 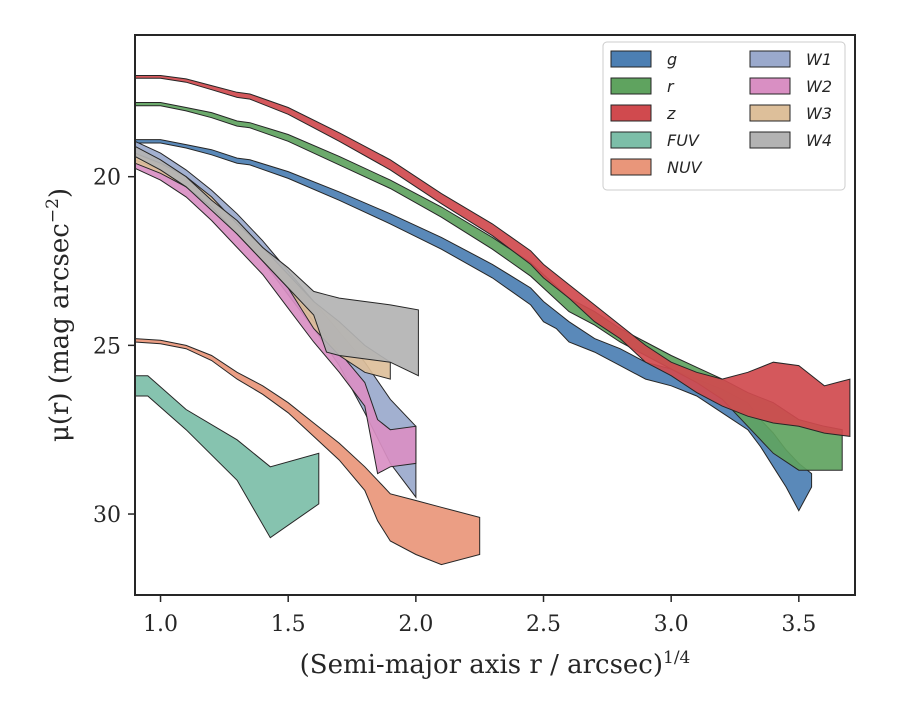 What do you see at coordinates (107, 346) in the screenshot?
I see `y-tick-label: 25` at bounding box center [107, 346].